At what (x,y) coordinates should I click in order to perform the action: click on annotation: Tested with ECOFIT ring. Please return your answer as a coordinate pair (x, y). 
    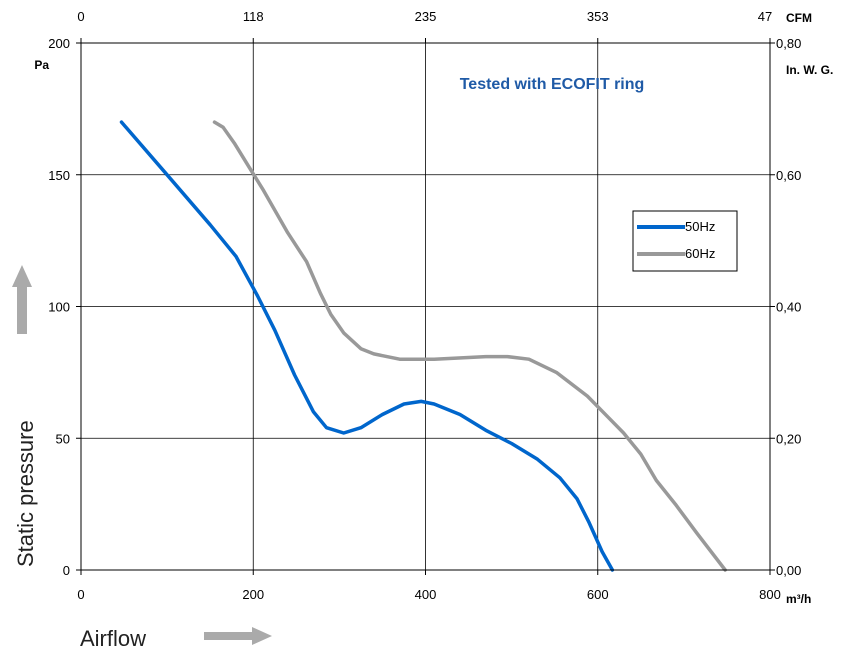
    Looking at the image, I should click on (552, 84).